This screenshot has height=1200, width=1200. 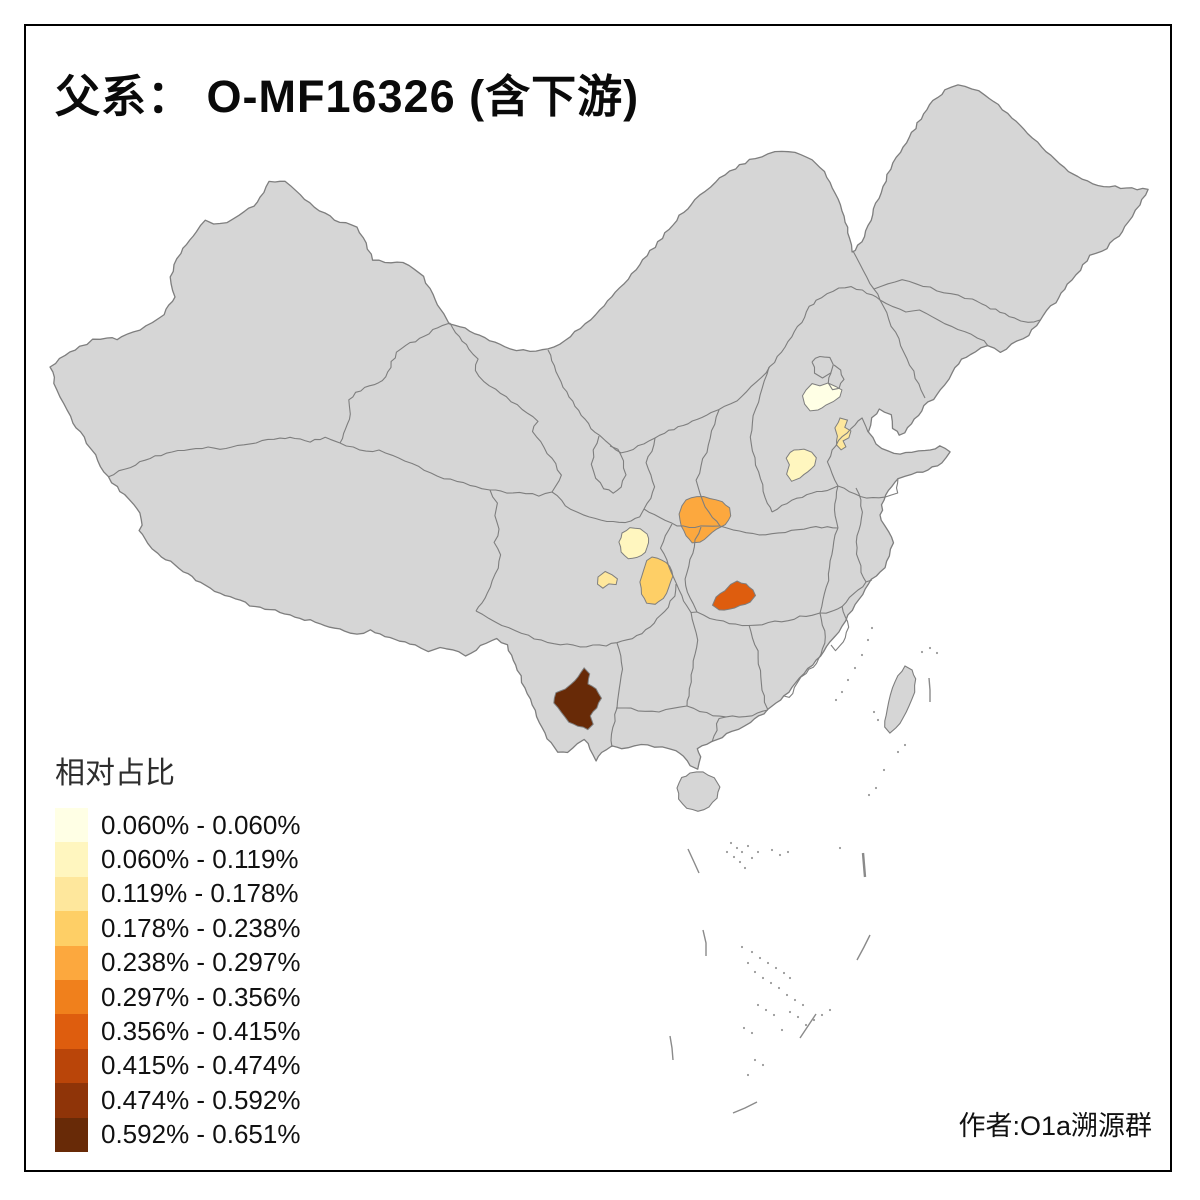 I want to click on legend-item: 0.178% - 0.238%, so click(x=178, y=928).